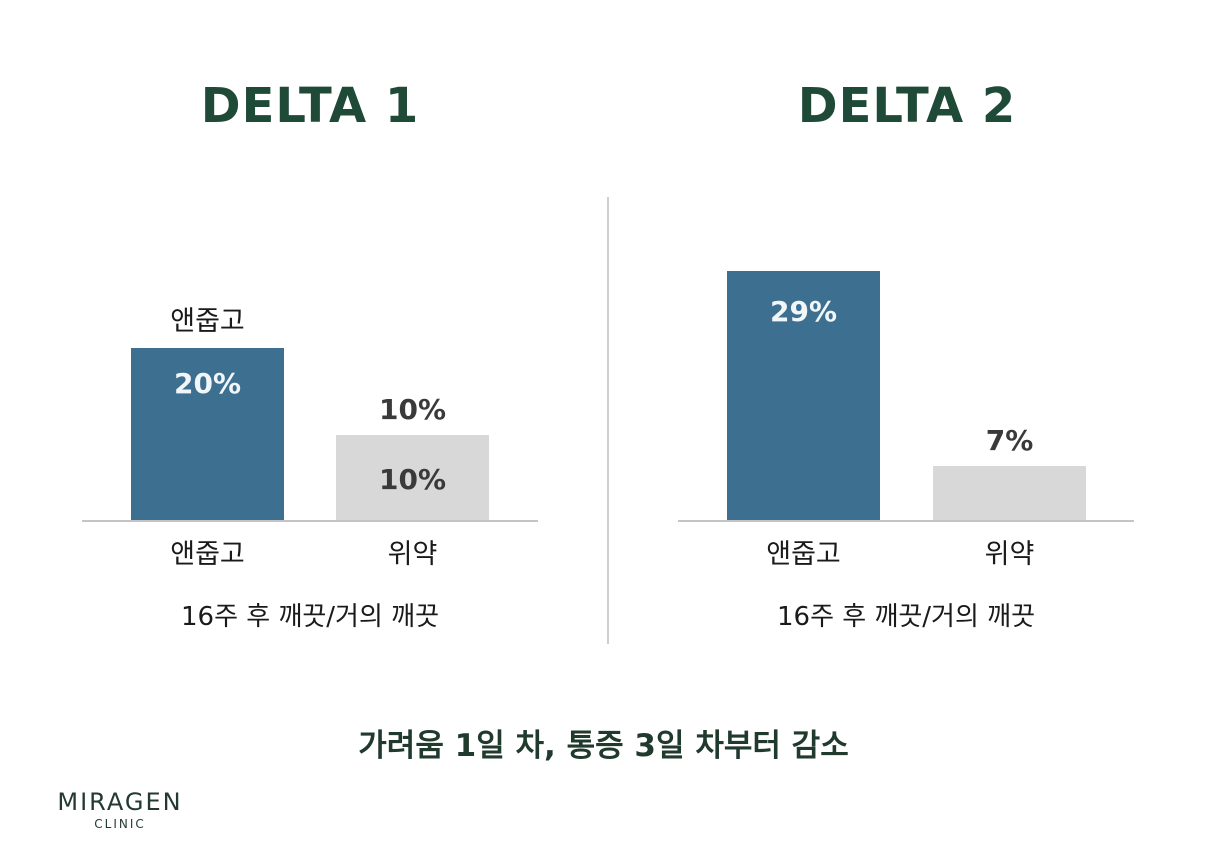 The image size is (1207, 864). Describe the element at coordinates (907, 106) in the screenshot. I see `panel-title-delta-2: DELTA 2` at that location.